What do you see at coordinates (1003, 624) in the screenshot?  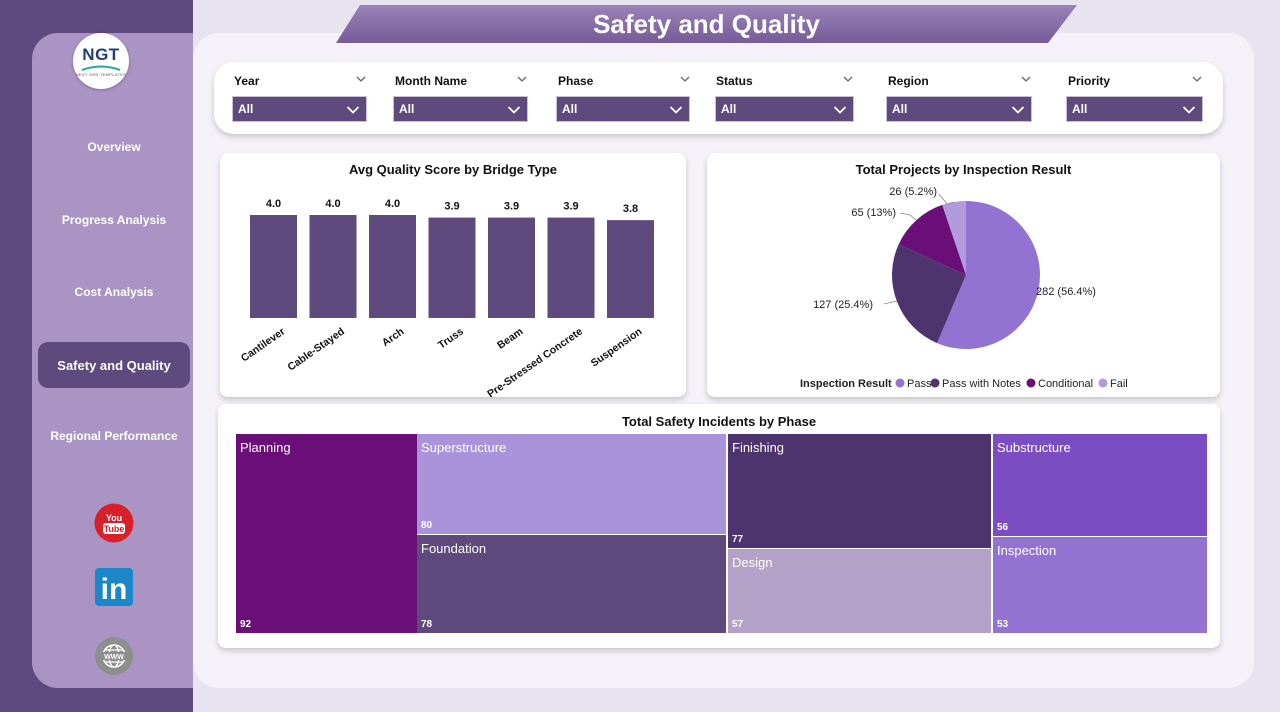 I see `treemap-cell-value: 53` at bounding box center [1003, 624].